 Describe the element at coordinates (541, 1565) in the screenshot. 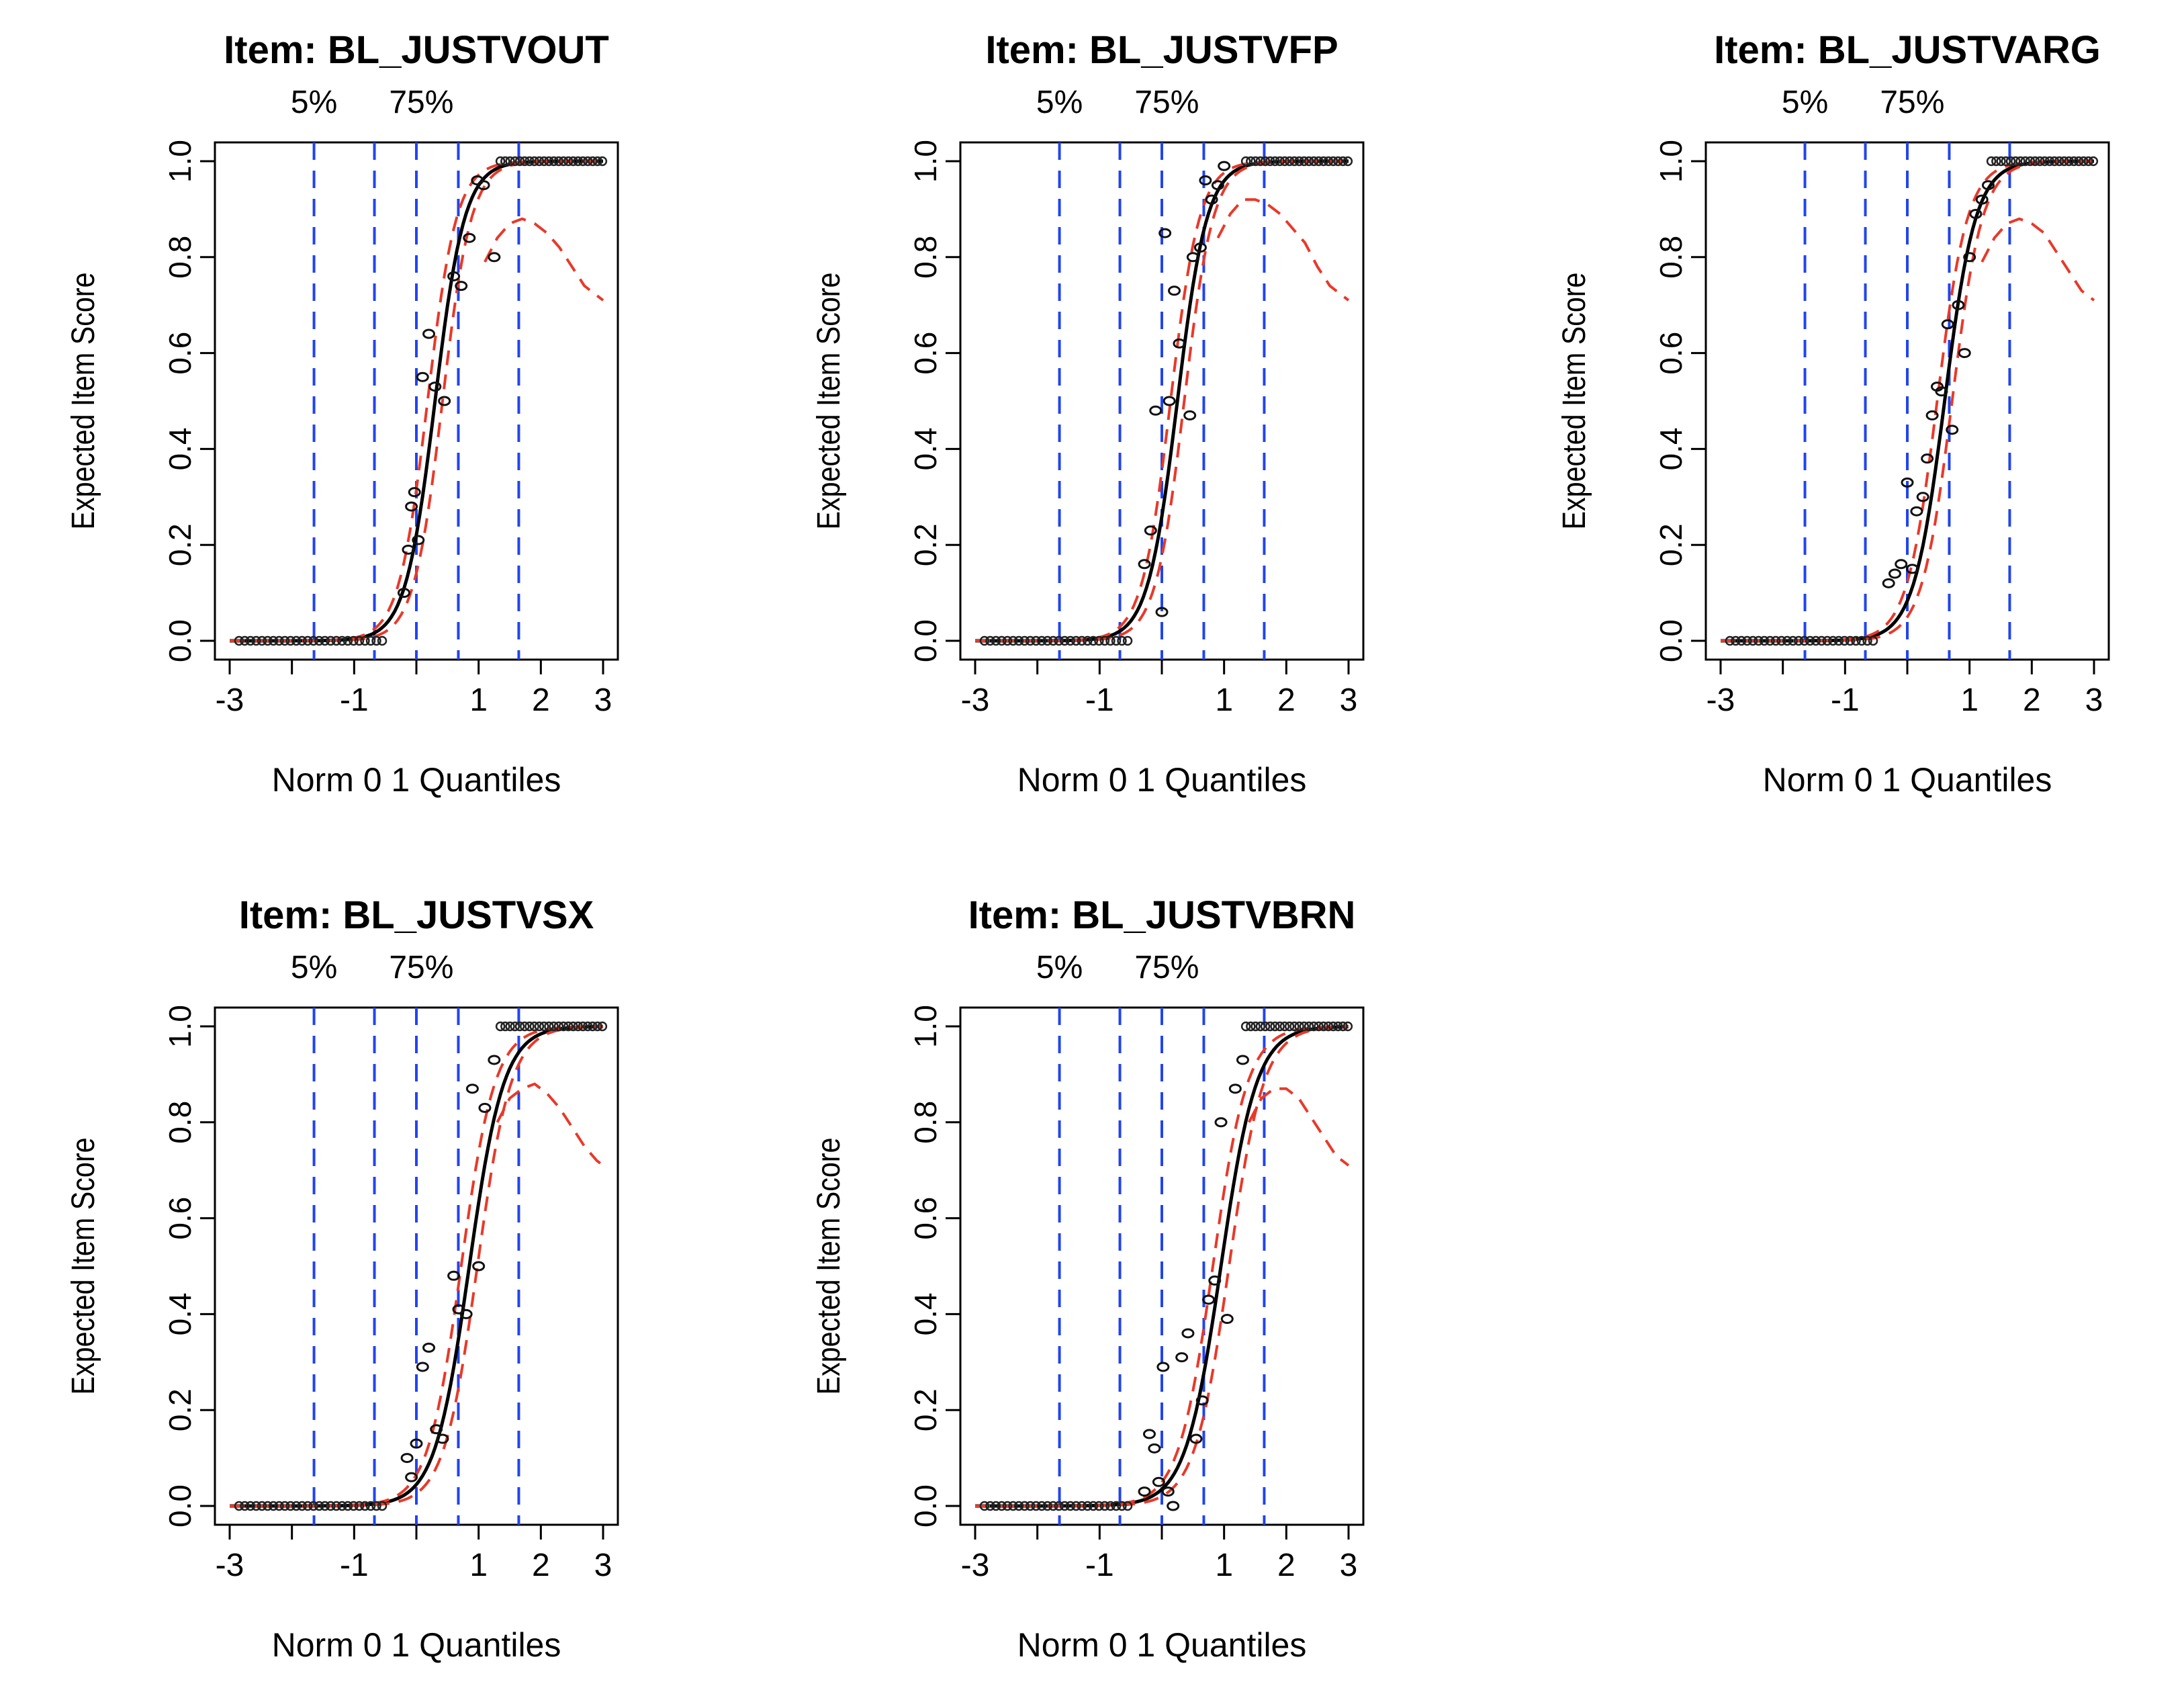

I see `x-tick-label: 2` at that location.